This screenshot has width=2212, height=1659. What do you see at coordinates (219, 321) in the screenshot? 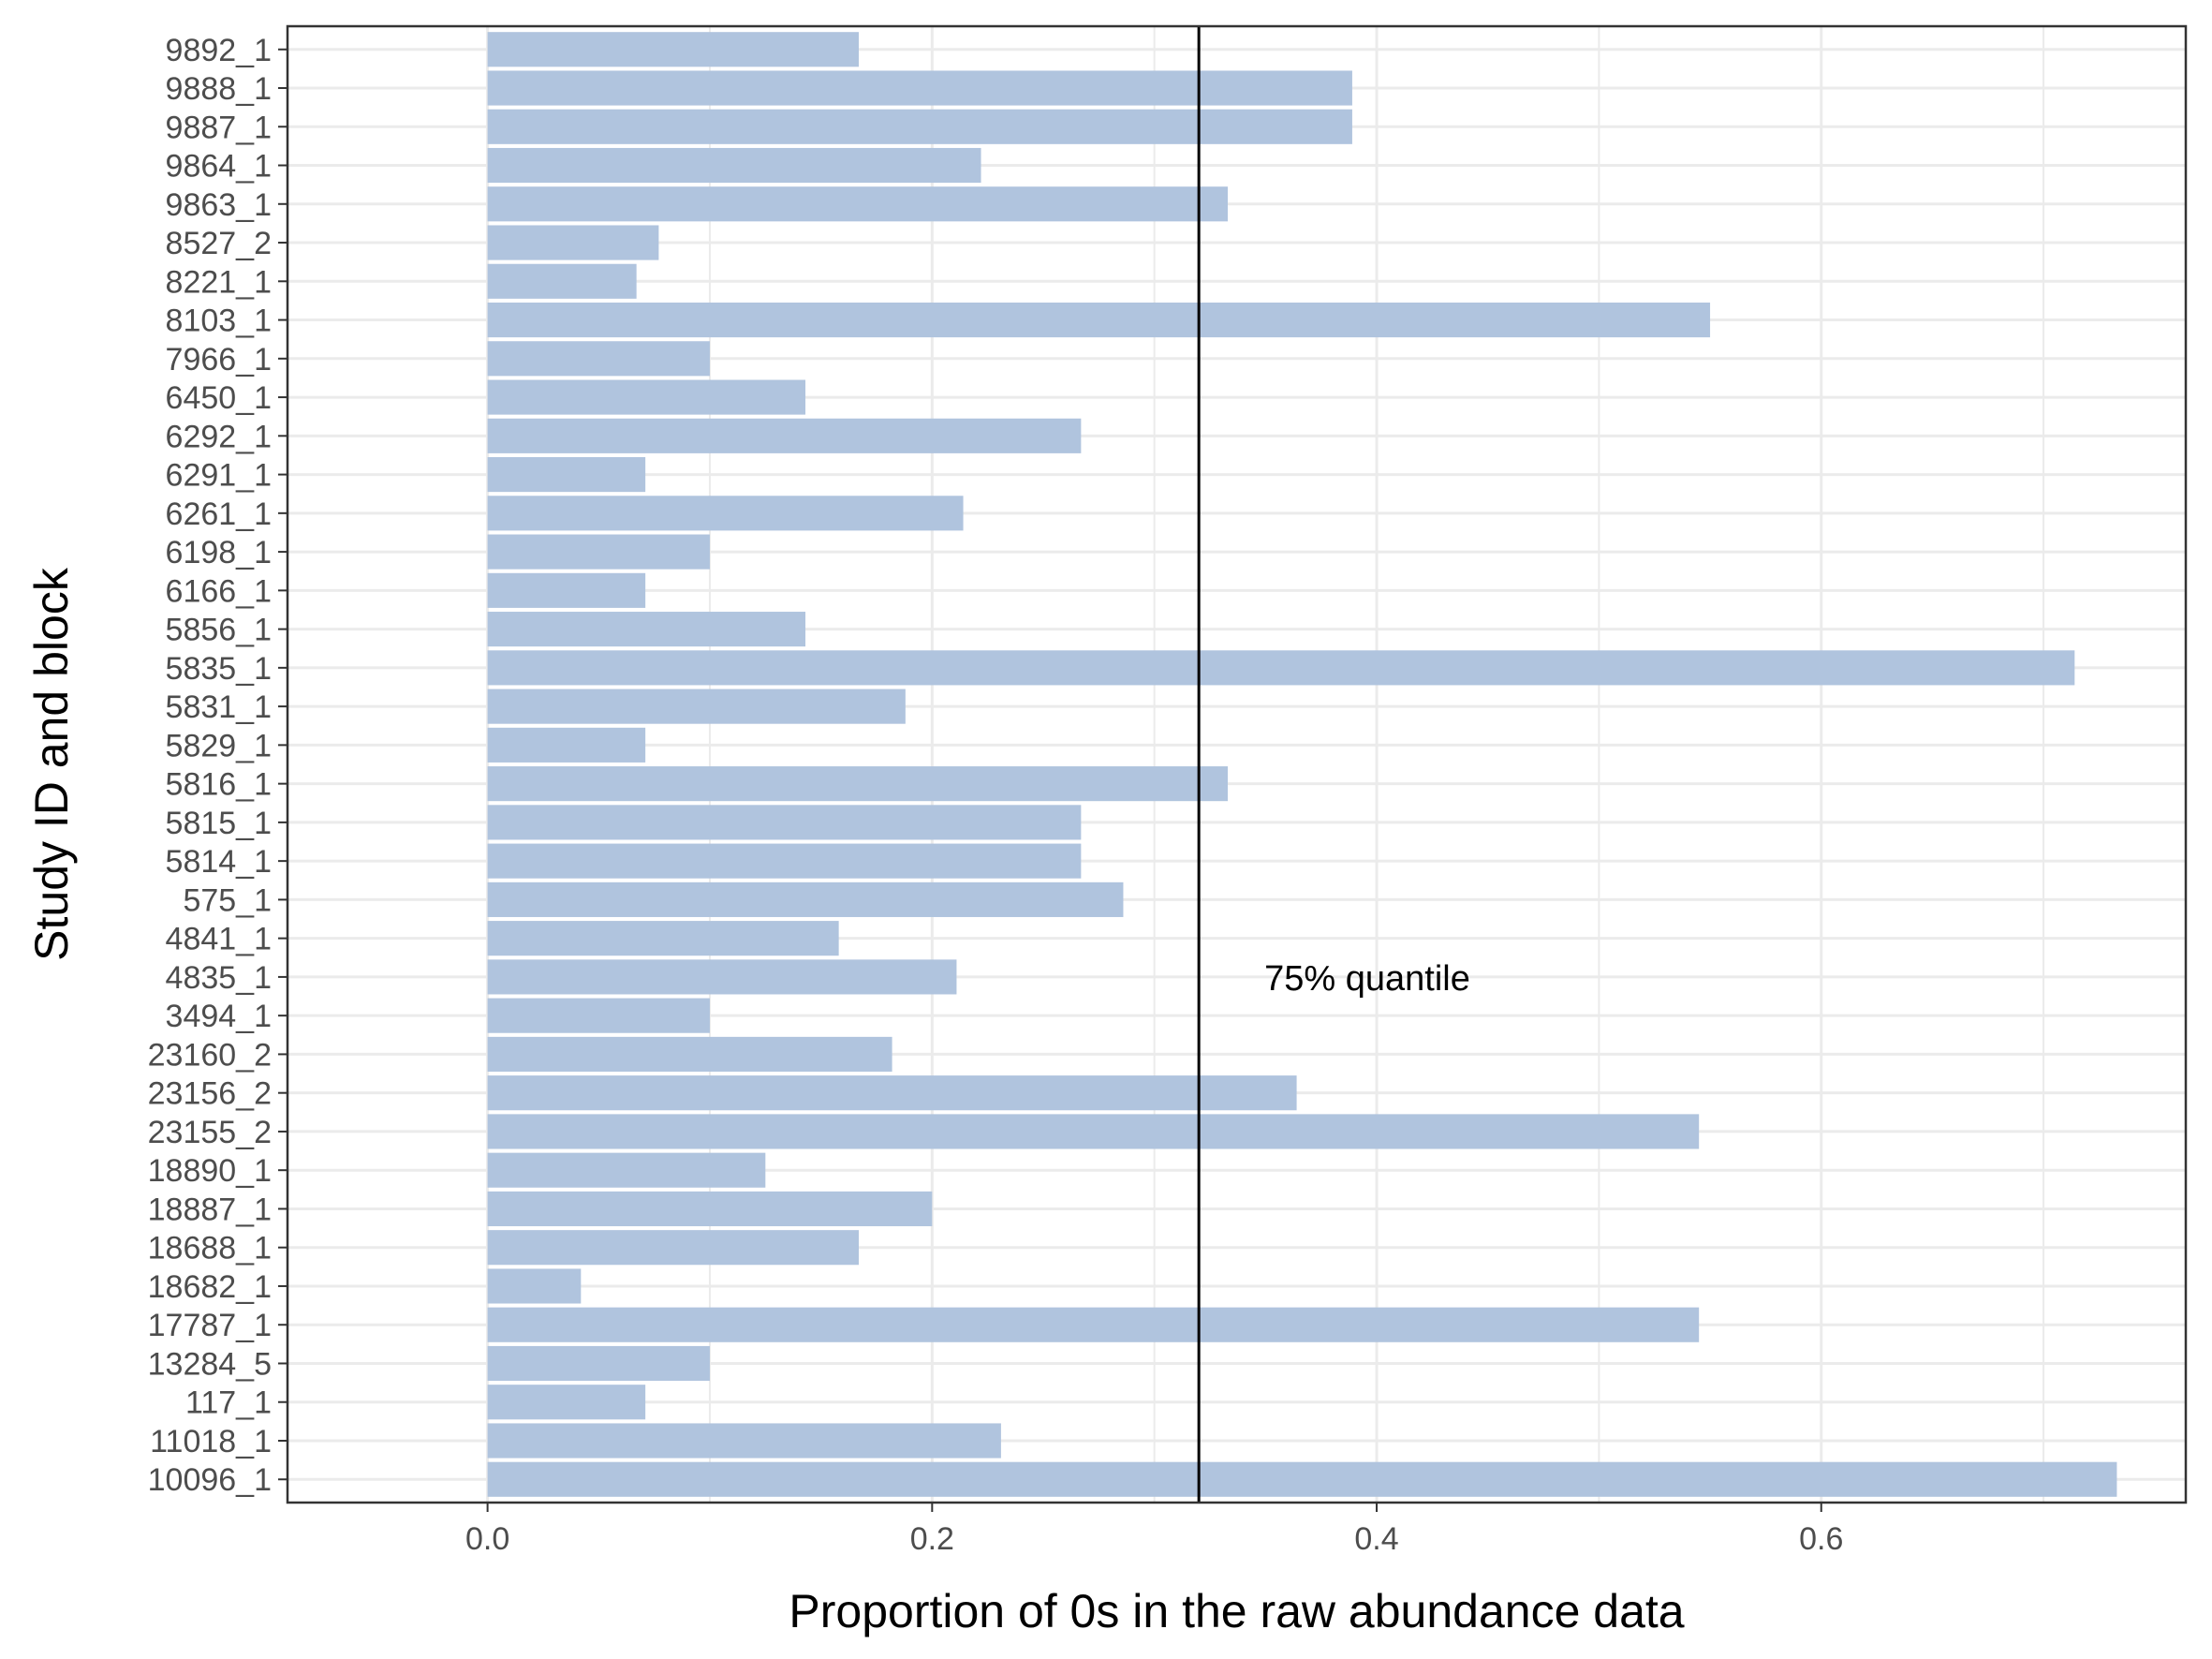
I see `y-tick-label: 8103_1` at bounding box center [219, 321].